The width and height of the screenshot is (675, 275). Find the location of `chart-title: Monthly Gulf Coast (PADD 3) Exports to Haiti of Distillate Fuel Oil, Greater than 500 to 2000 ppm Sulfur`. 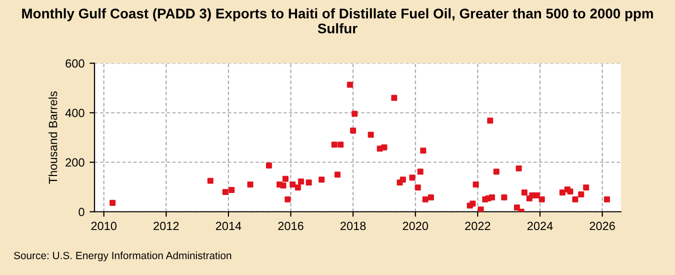

chart-title: Monthly Gulf Coast (PADD 3) Exports to Haiti of Distillate Fuel Oil, Greater than 500 to 2000 ppm Sulfur is located at coordinates (337, 21).